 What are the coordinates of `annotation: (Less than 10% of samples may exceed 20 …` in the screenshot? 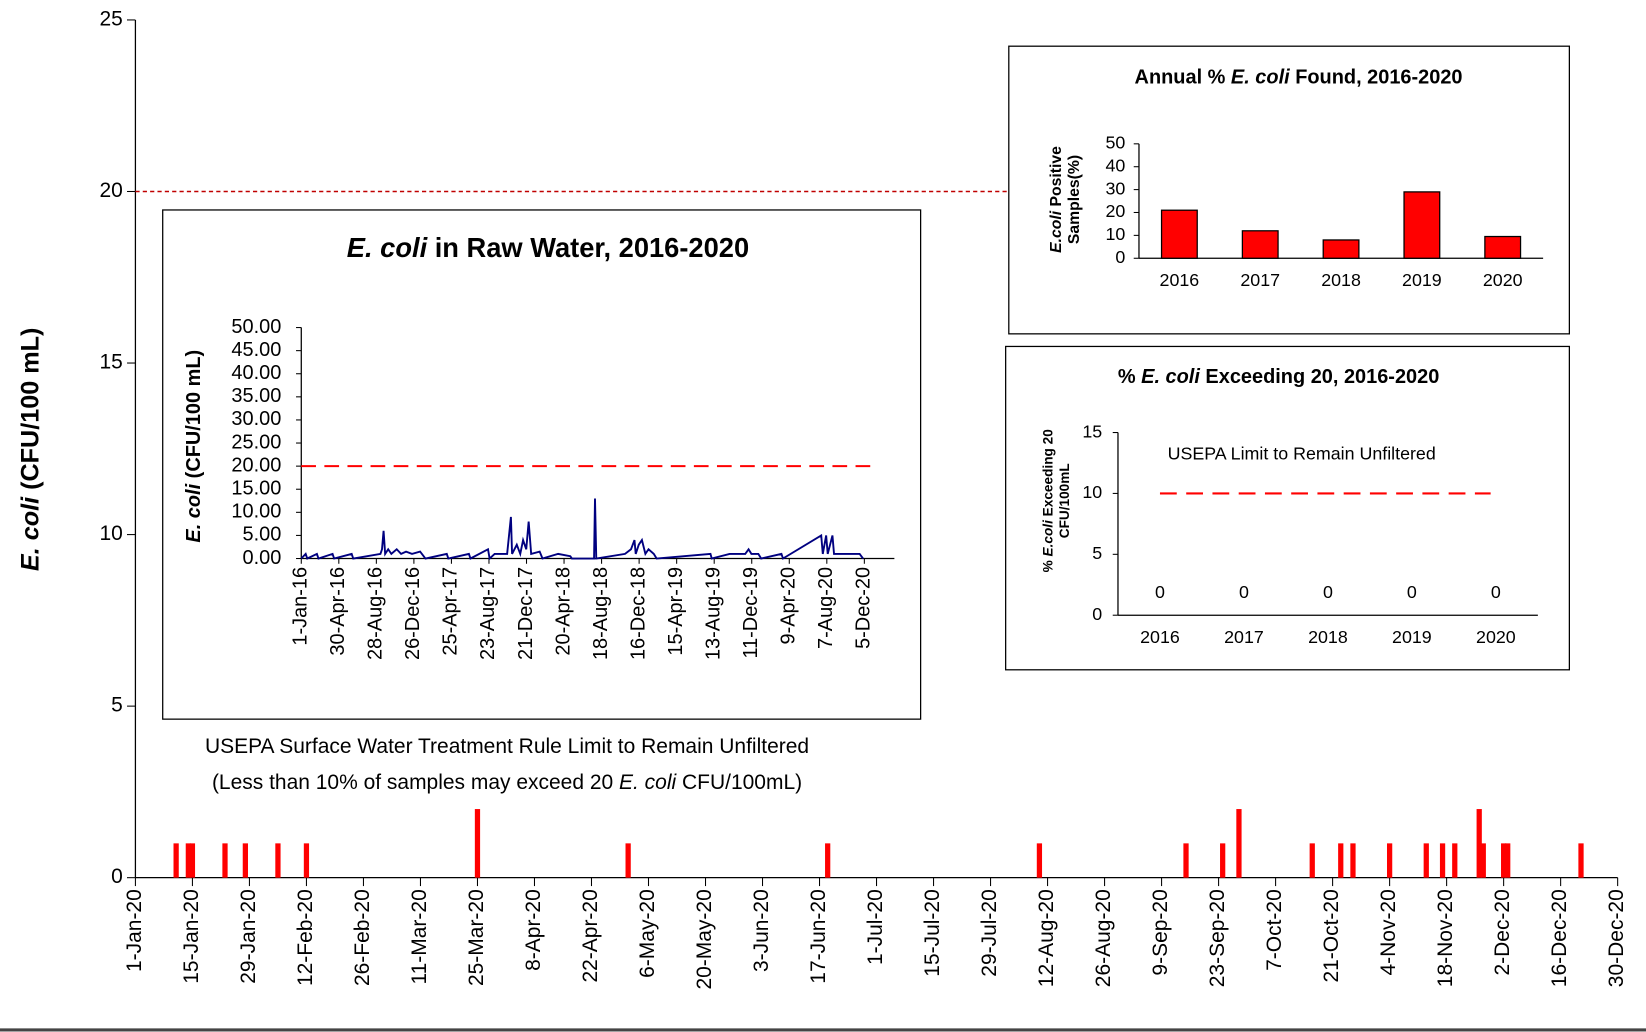 It's located at (507, 782).